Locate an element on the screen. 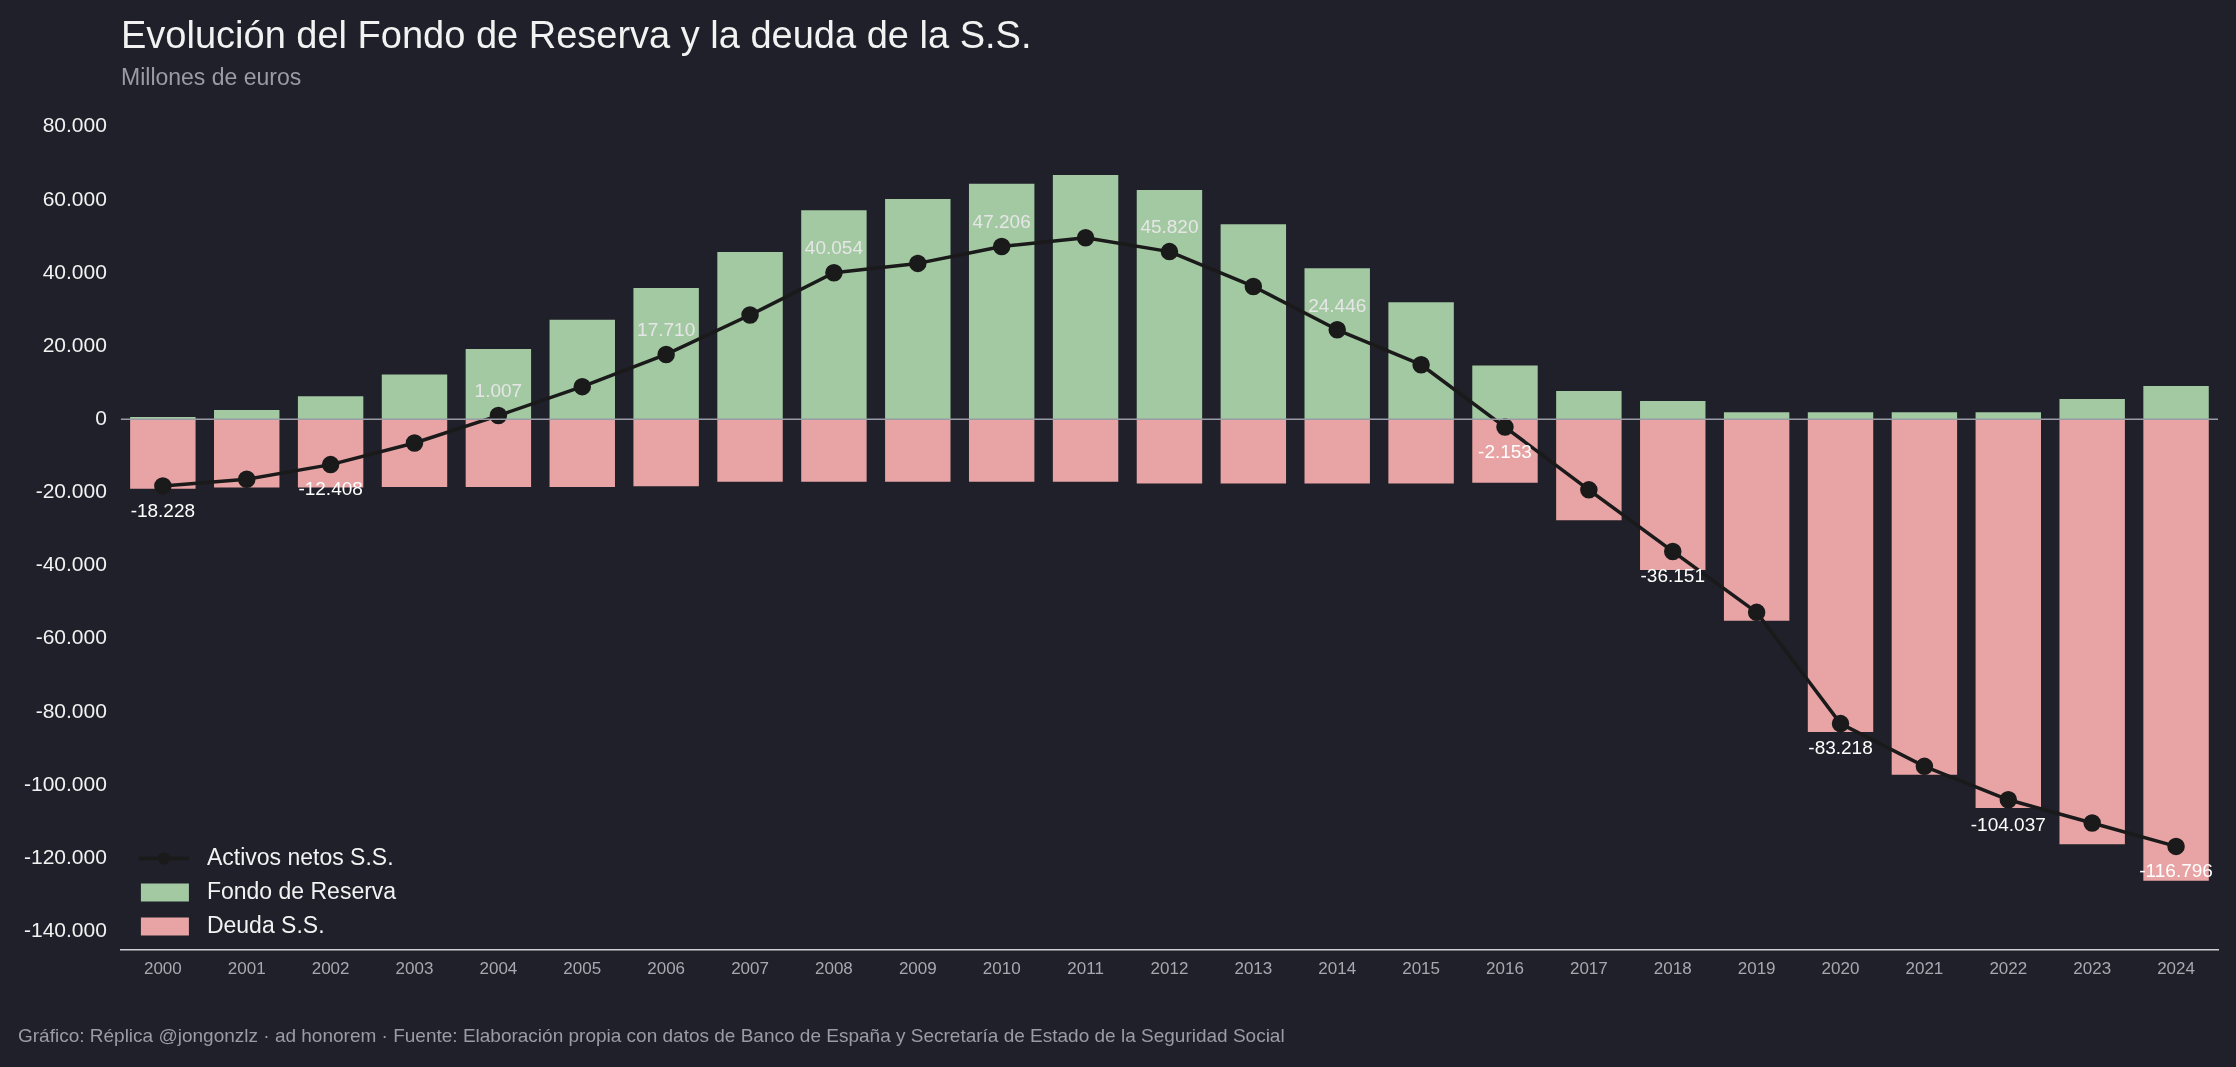  x-tick-label: 2002 is located at coordinates (330, 969).